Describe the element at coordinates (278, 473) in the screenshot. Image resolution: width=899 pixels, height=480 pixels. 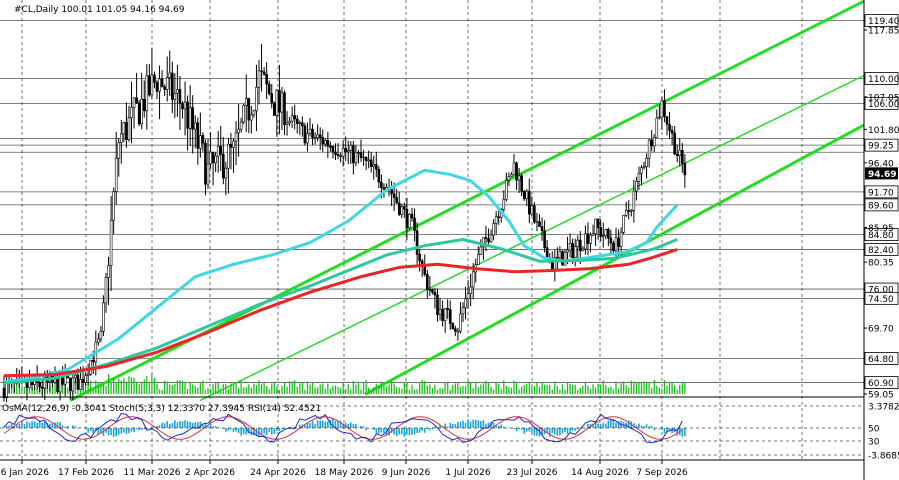
I see `date-tick-label: 24 Apr 2026` at that location.